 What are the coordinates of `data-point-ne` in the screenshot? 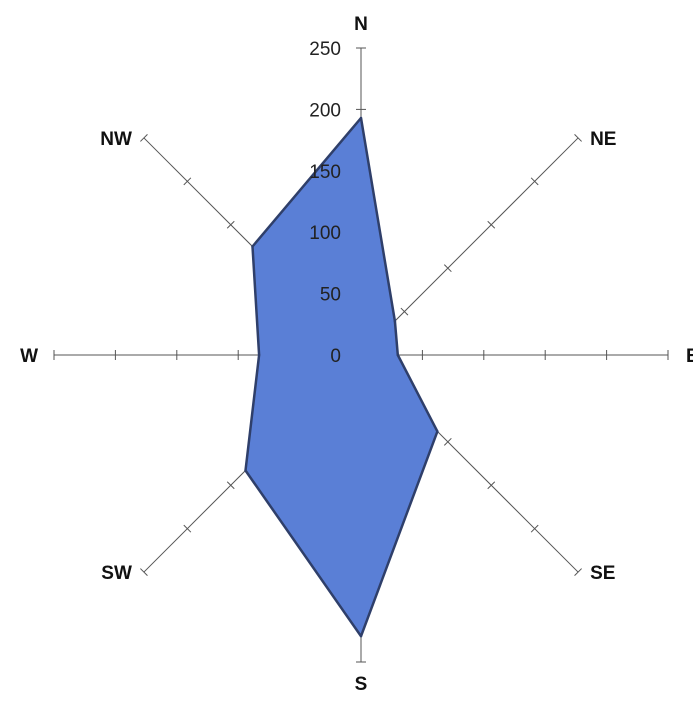 It's located at (395, 321).